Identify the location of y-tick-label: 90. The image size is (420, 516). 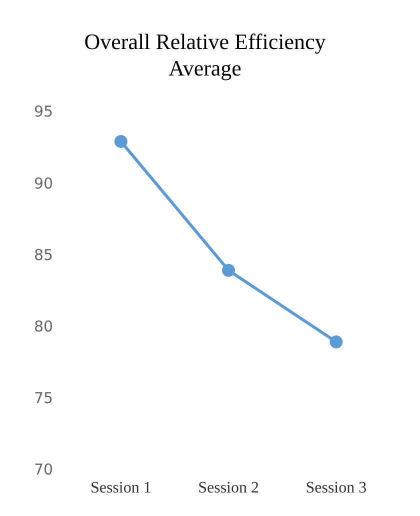
(44, 183).